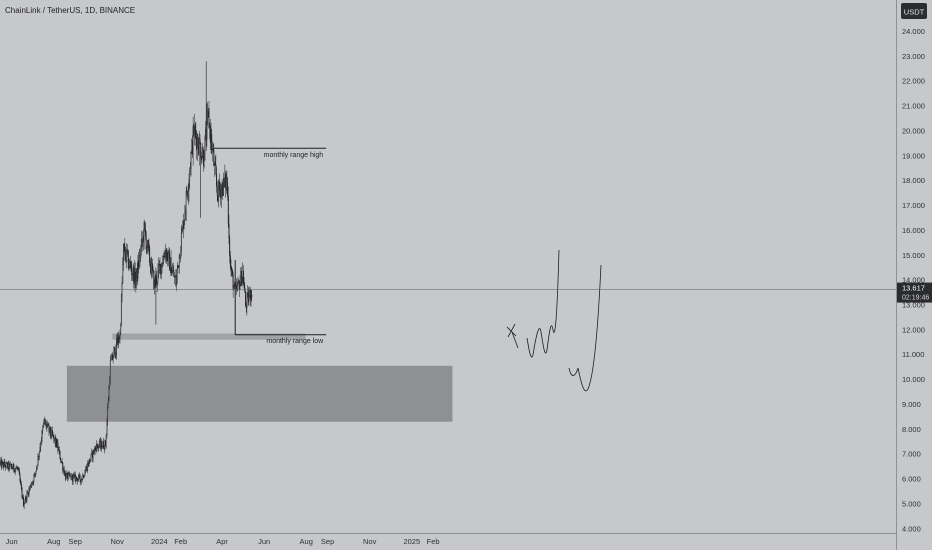  Describe the element at coordinates (512, 336) in the screenshot. I see `projection-x-mark` at that location.